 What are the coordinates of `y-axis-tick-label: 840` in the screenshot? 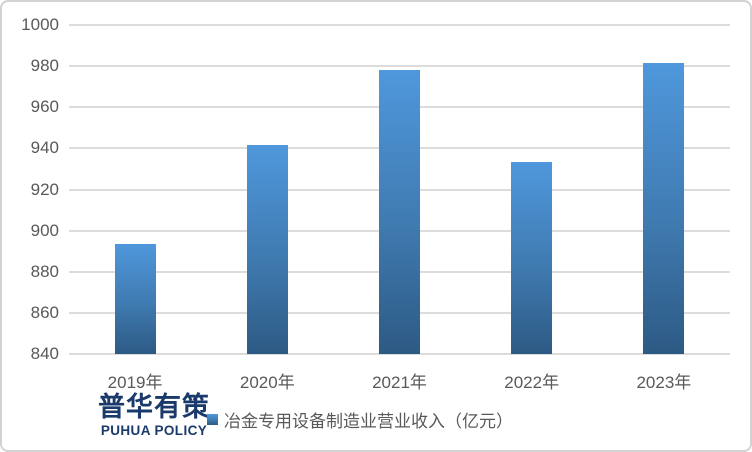 It's located at (44, 353).